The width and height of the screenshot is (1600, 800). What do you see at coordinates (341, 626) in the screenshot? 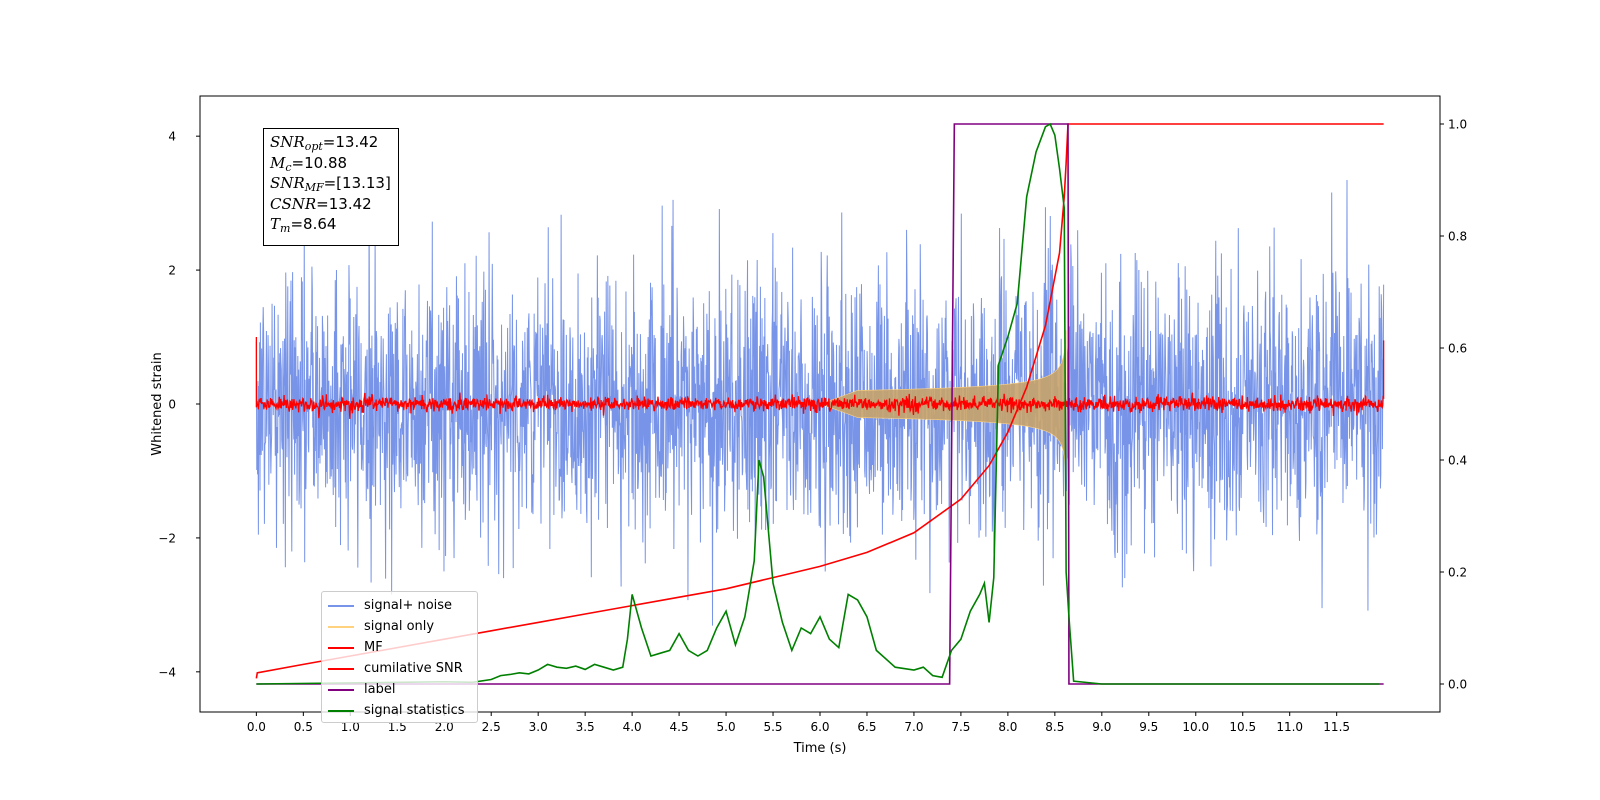
I see `legend-swatch-signal-only` at bounding box center [341, 626].